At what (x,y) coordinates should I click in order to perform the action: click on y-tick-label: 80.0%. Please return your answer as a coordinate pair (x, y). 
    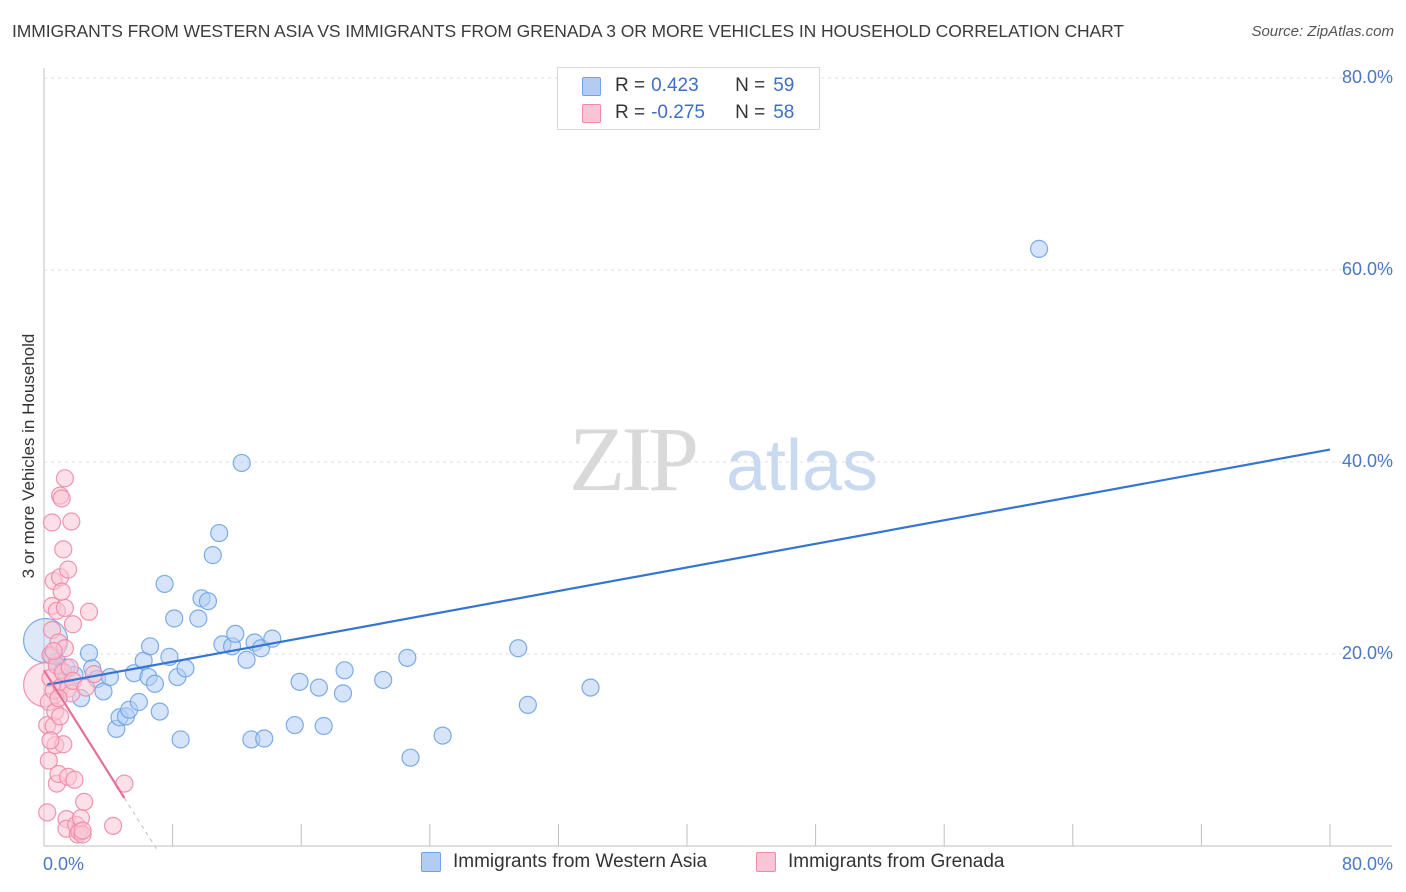
    Looking at the image, I should click on (1367, 77).